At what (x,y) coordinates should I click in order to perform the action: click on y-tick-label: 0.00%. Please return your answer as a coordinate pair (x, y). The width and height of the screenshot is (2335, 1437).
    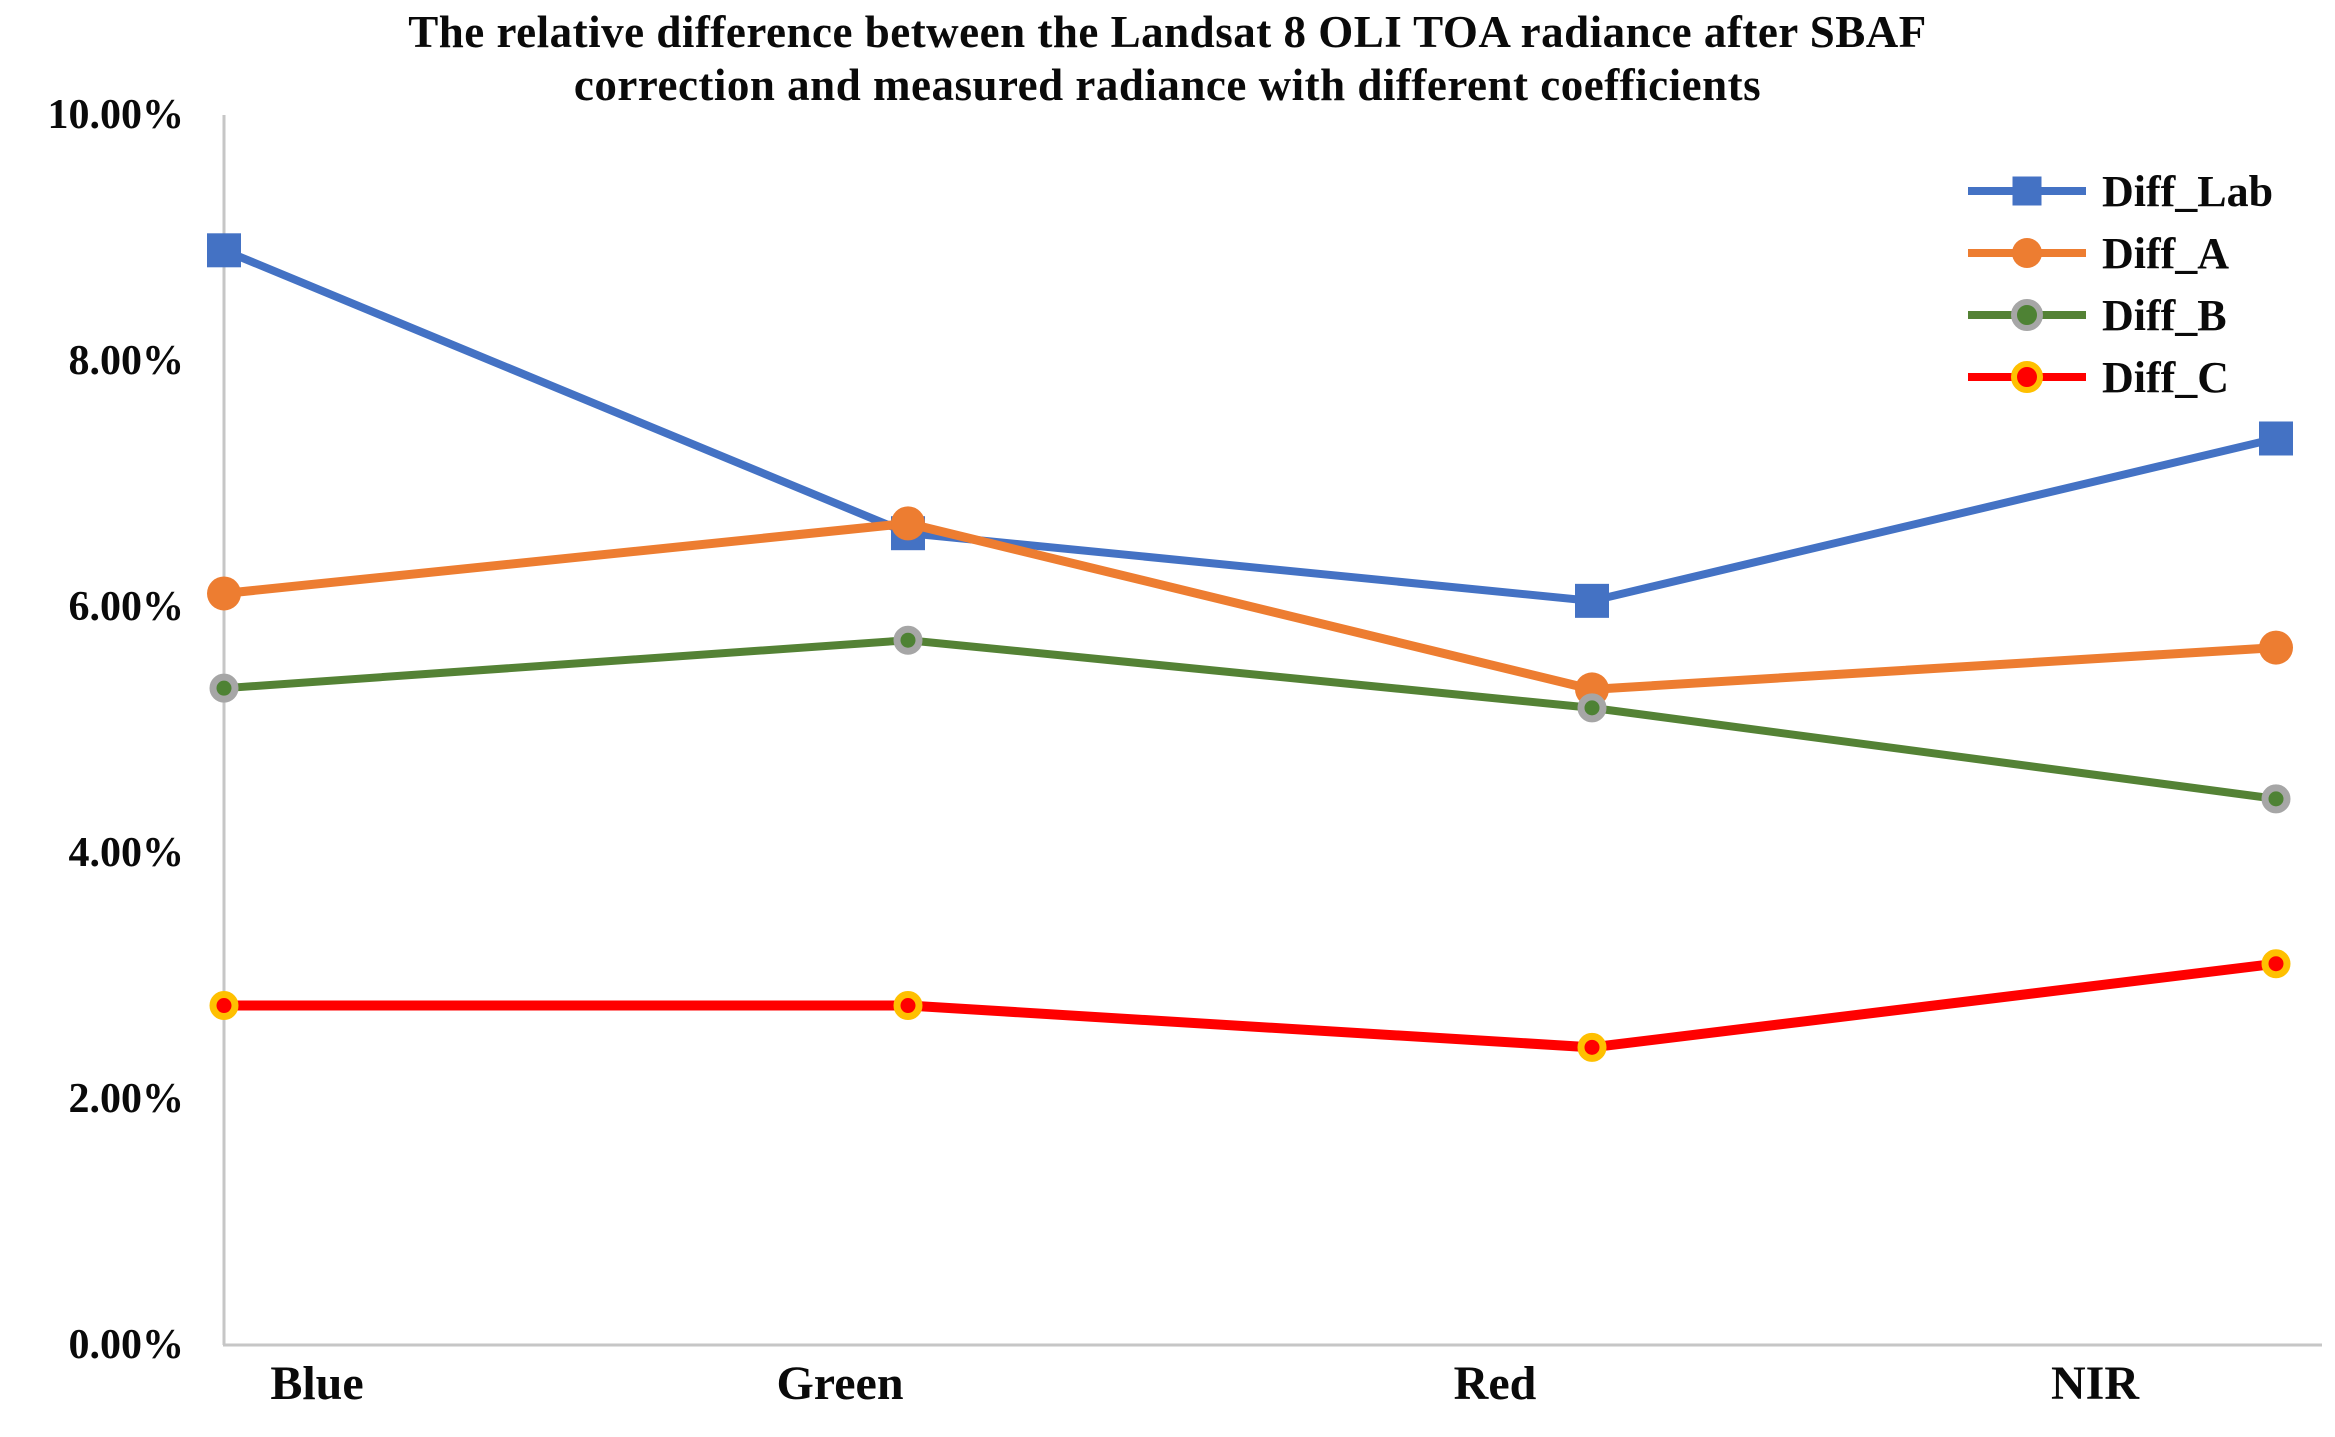
    Looking at the image, I should click on (126, 1345).